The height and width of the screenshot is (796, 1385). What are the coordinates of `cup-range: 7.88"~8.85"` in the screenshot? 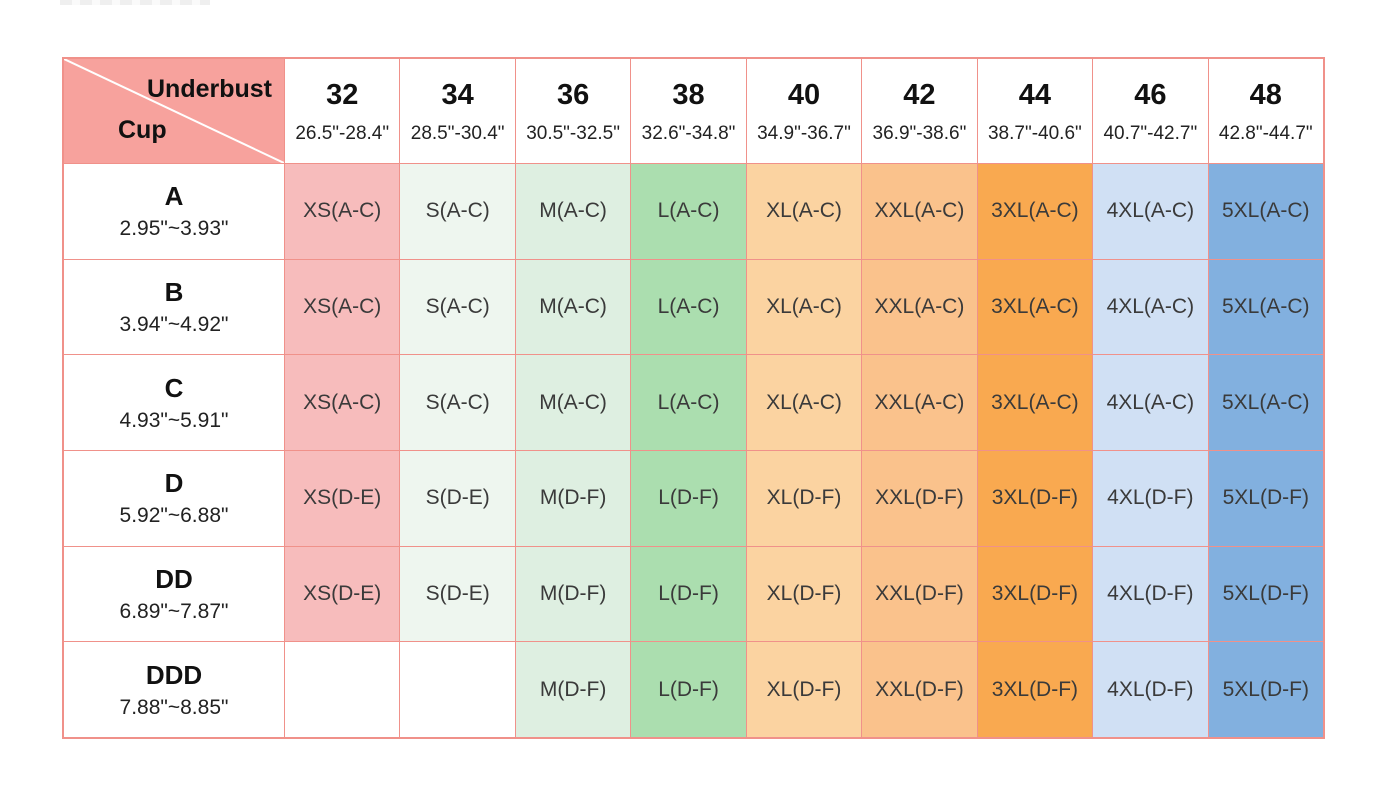 It's located at (174, 707).